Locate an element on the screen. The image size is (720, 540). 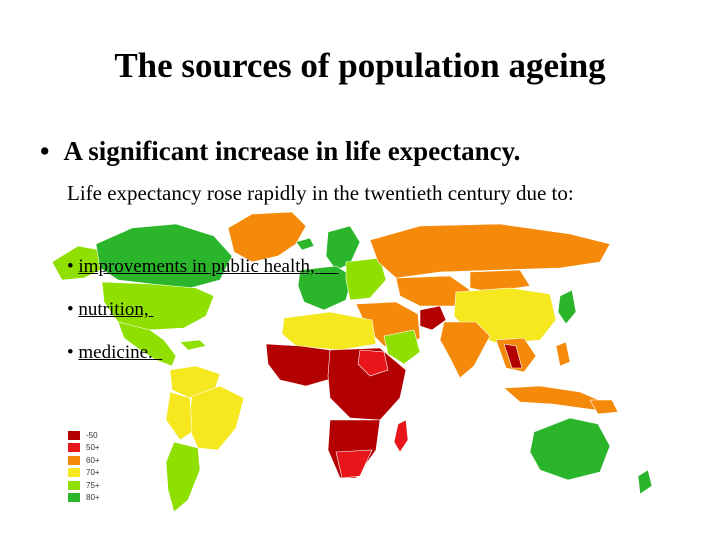
legend-item: 75+ is located at coordinates (84, 485).